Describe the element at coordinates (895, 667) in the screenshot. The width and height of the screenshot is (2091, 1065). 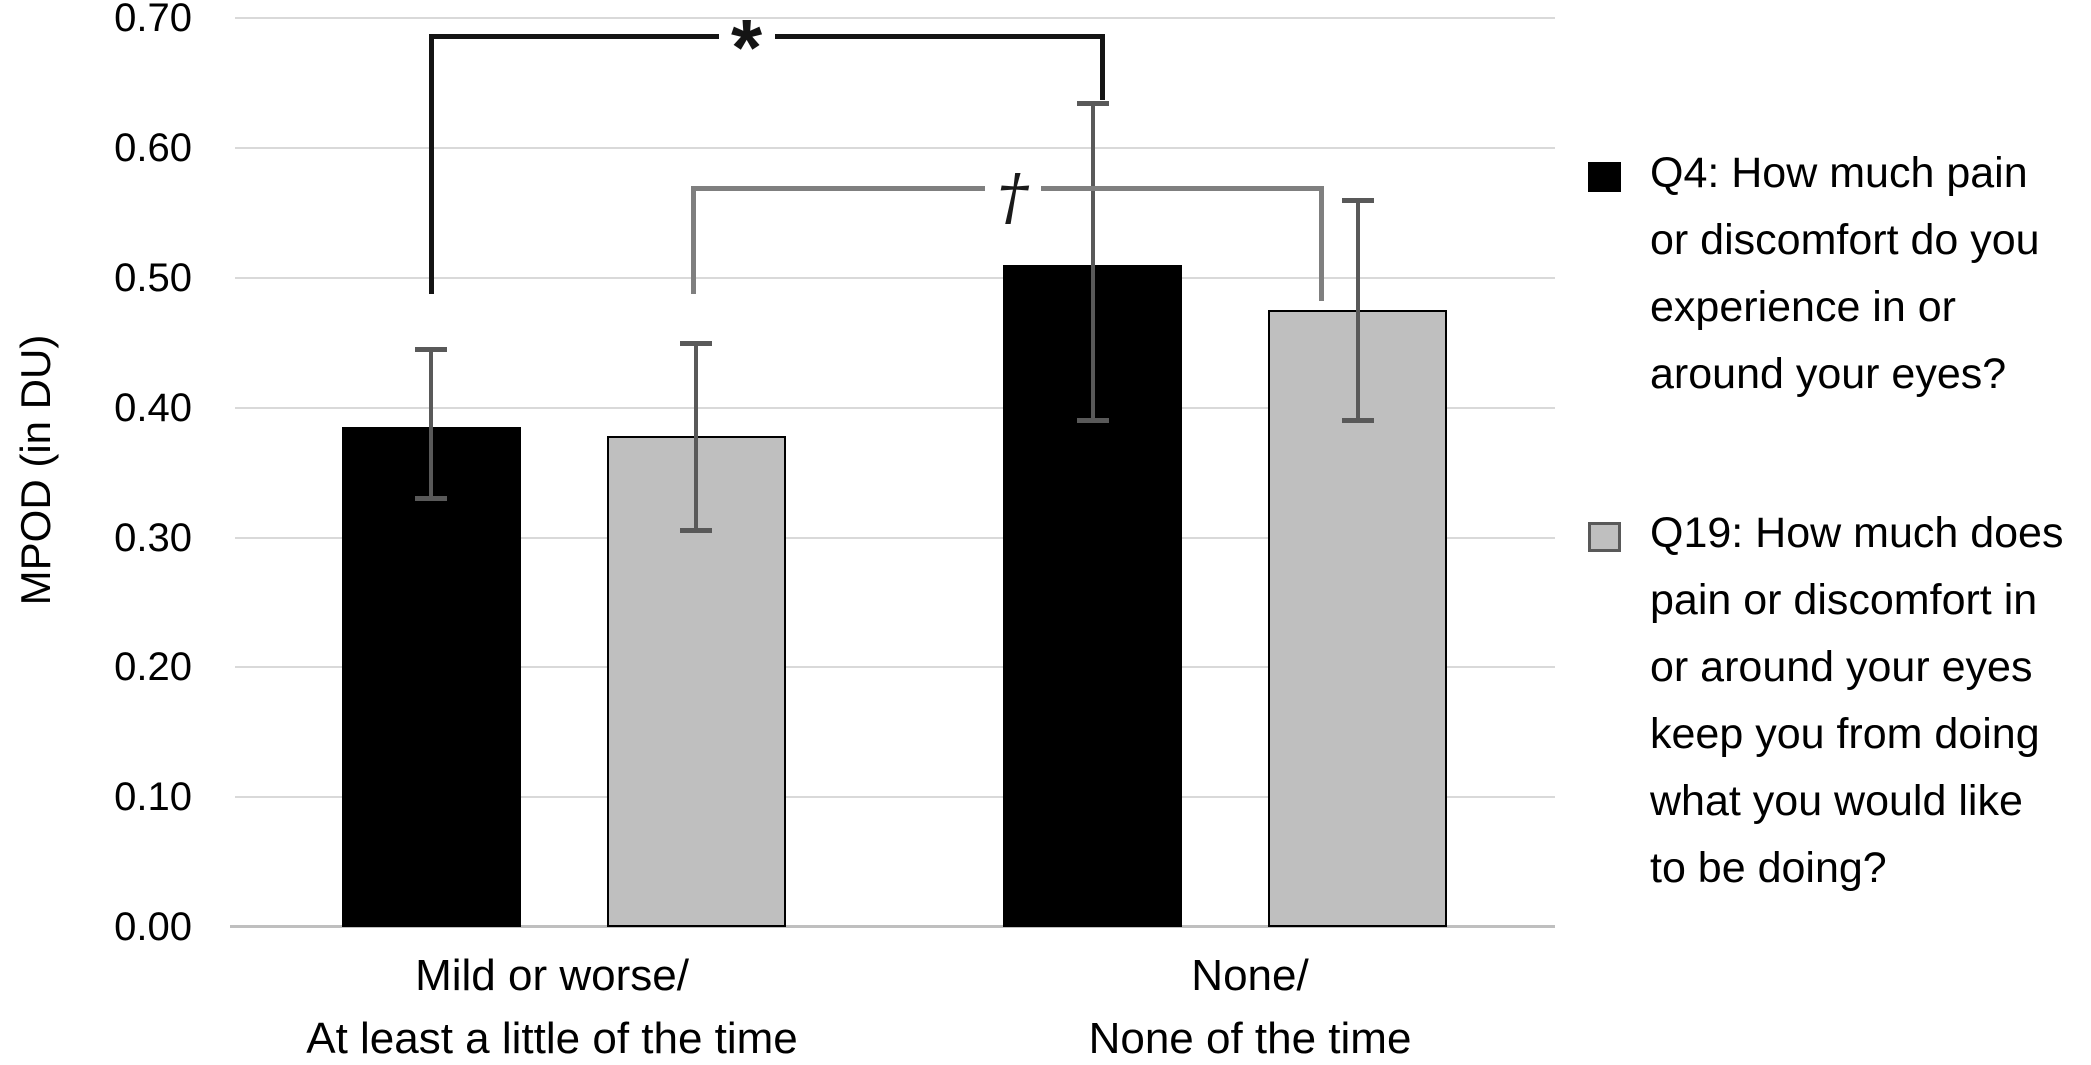
I see `gridline-0.20` at that location.